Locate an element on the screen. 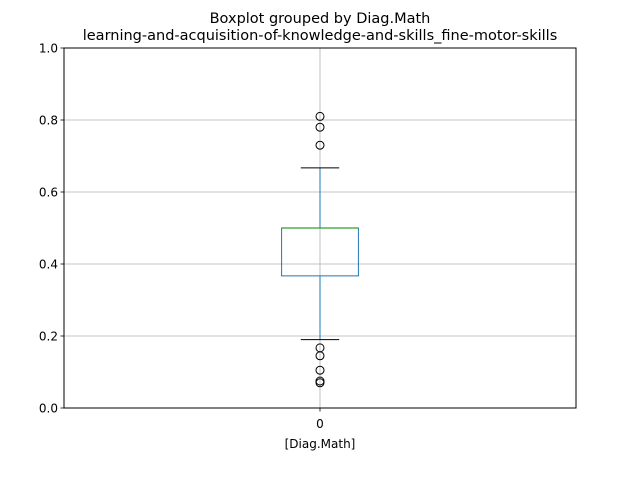 This screenshot has width=640, height=480. y-tick-label: 1.0 is located at coordinates (48, 48).